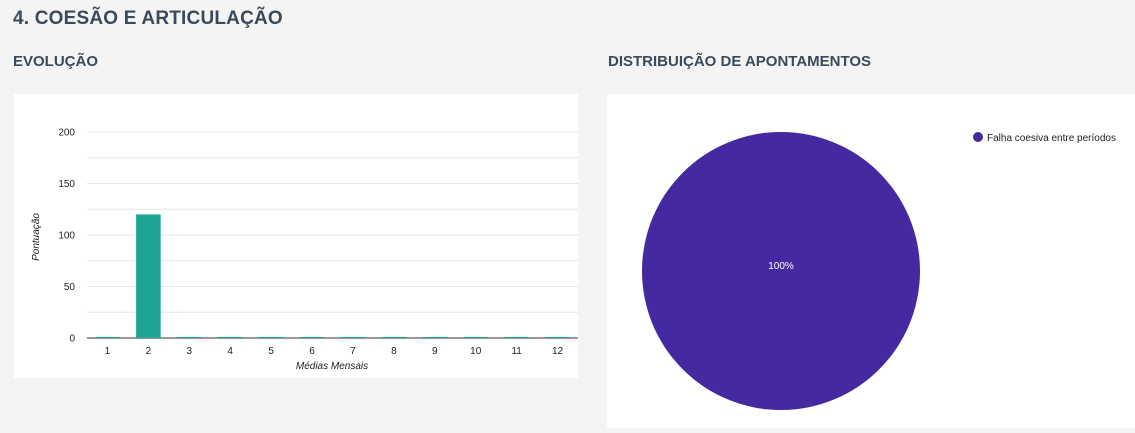  I want to click on x-tick-label: 6, so click(312, 351).